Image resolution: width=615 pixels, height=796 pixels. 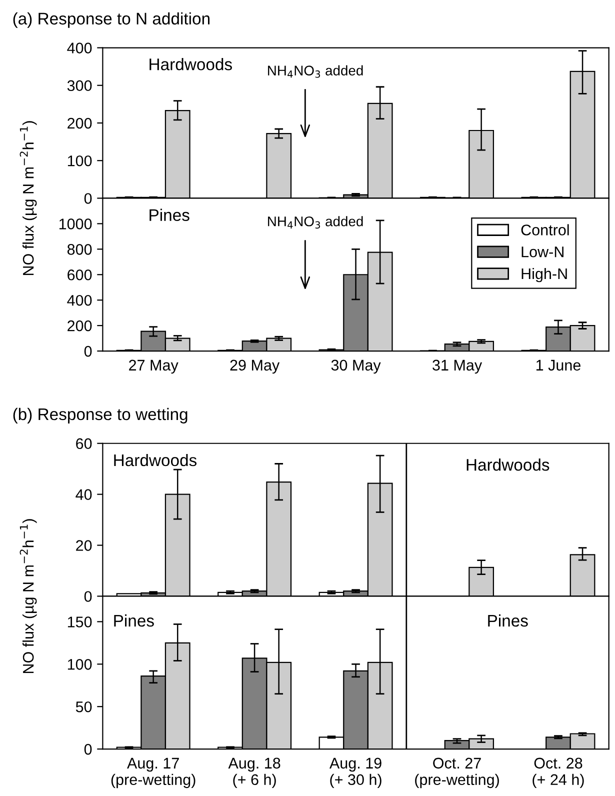 I want to click on x-tick-label: Aug. 19 (+ 30 h), so click(x=355, y=773).